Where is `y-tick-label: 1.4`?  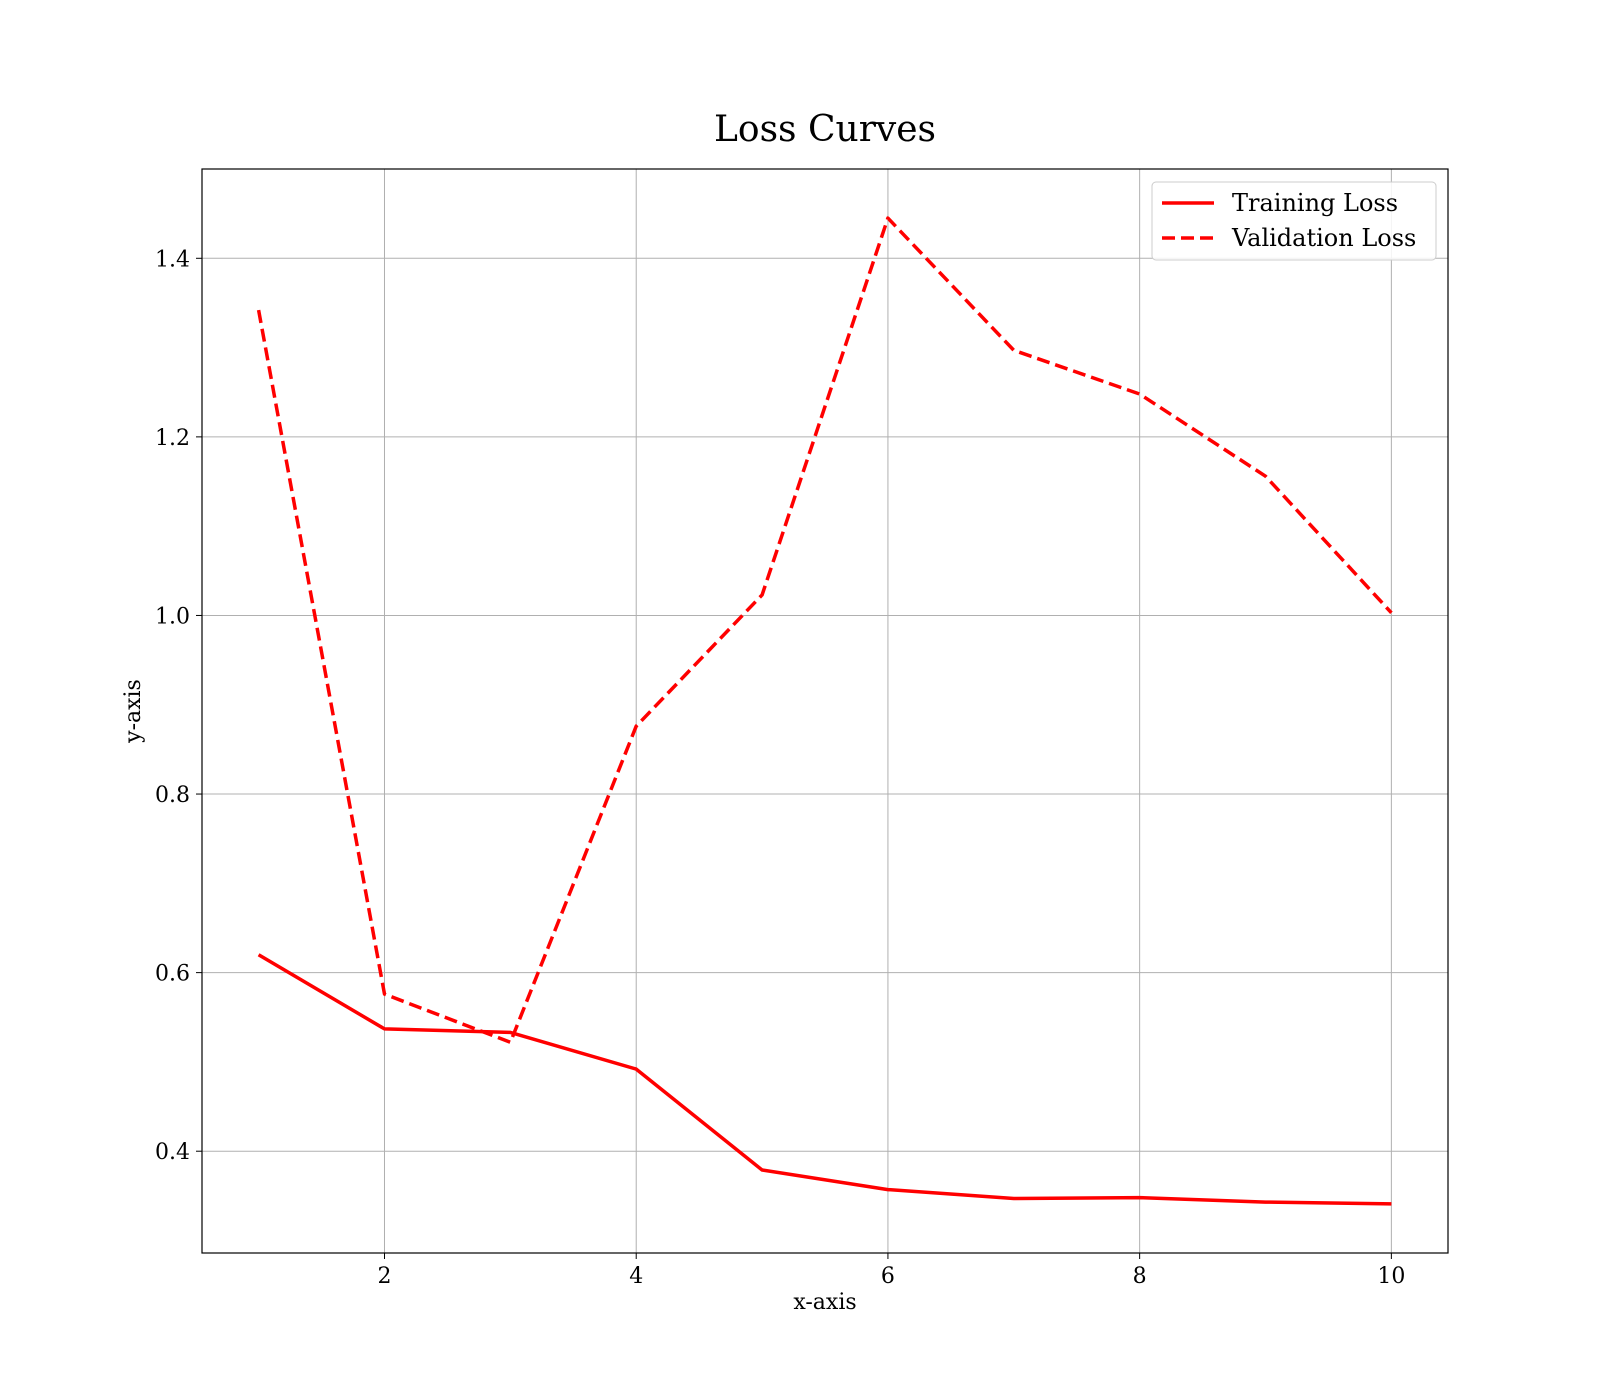 y-tick-label: 1.4 is located at coordinates (172, 259).